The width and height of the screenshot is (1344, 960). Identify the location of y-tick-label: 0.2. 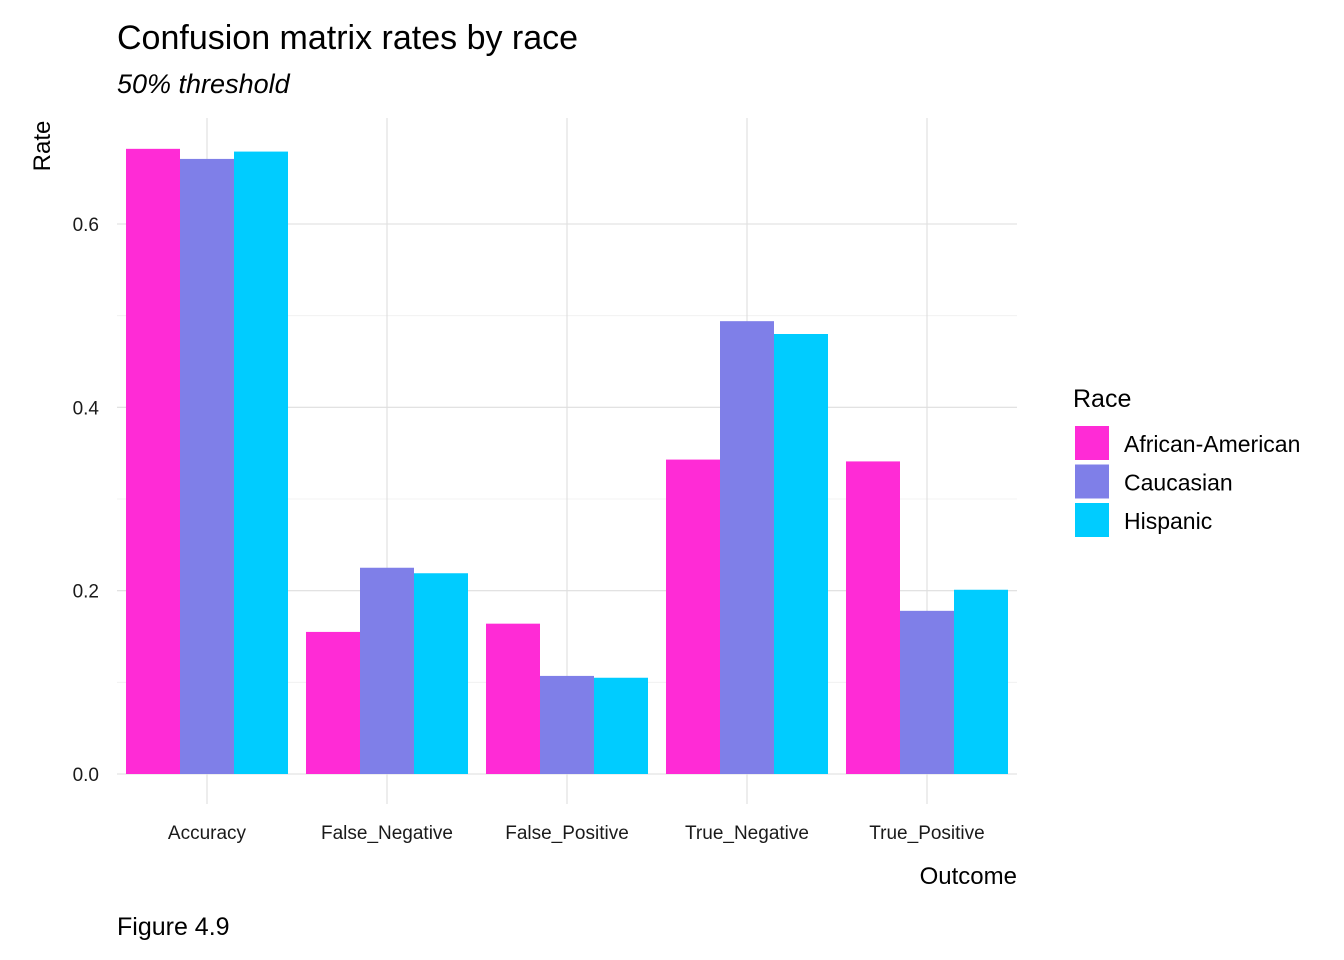
(86, 592).